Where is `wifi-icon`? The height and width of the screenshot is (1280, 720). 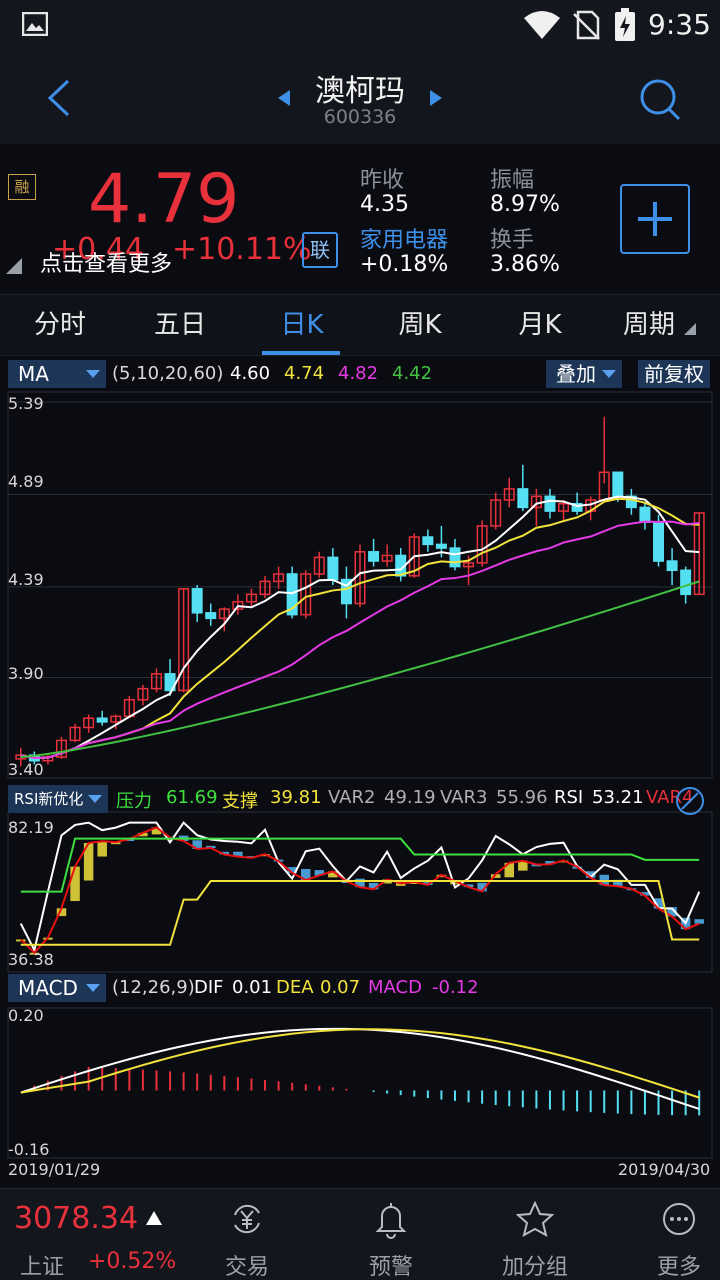
wifi-icon is located at coordinates (542, 25).